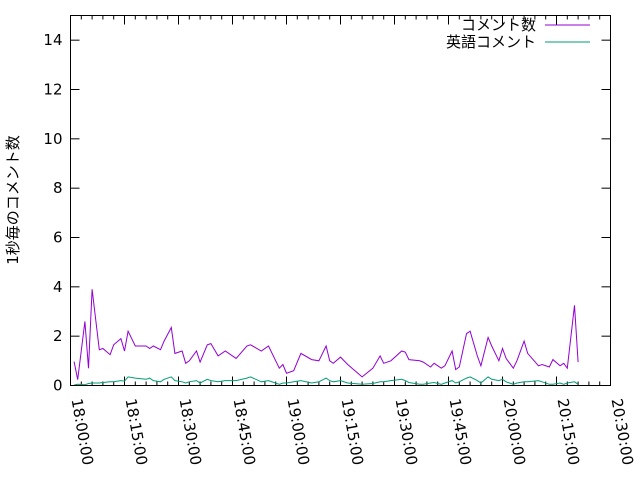 The width and height of the screenshot is (640, 484). I want to click on x-tick-label: 20:30:00, so click(622, 431).